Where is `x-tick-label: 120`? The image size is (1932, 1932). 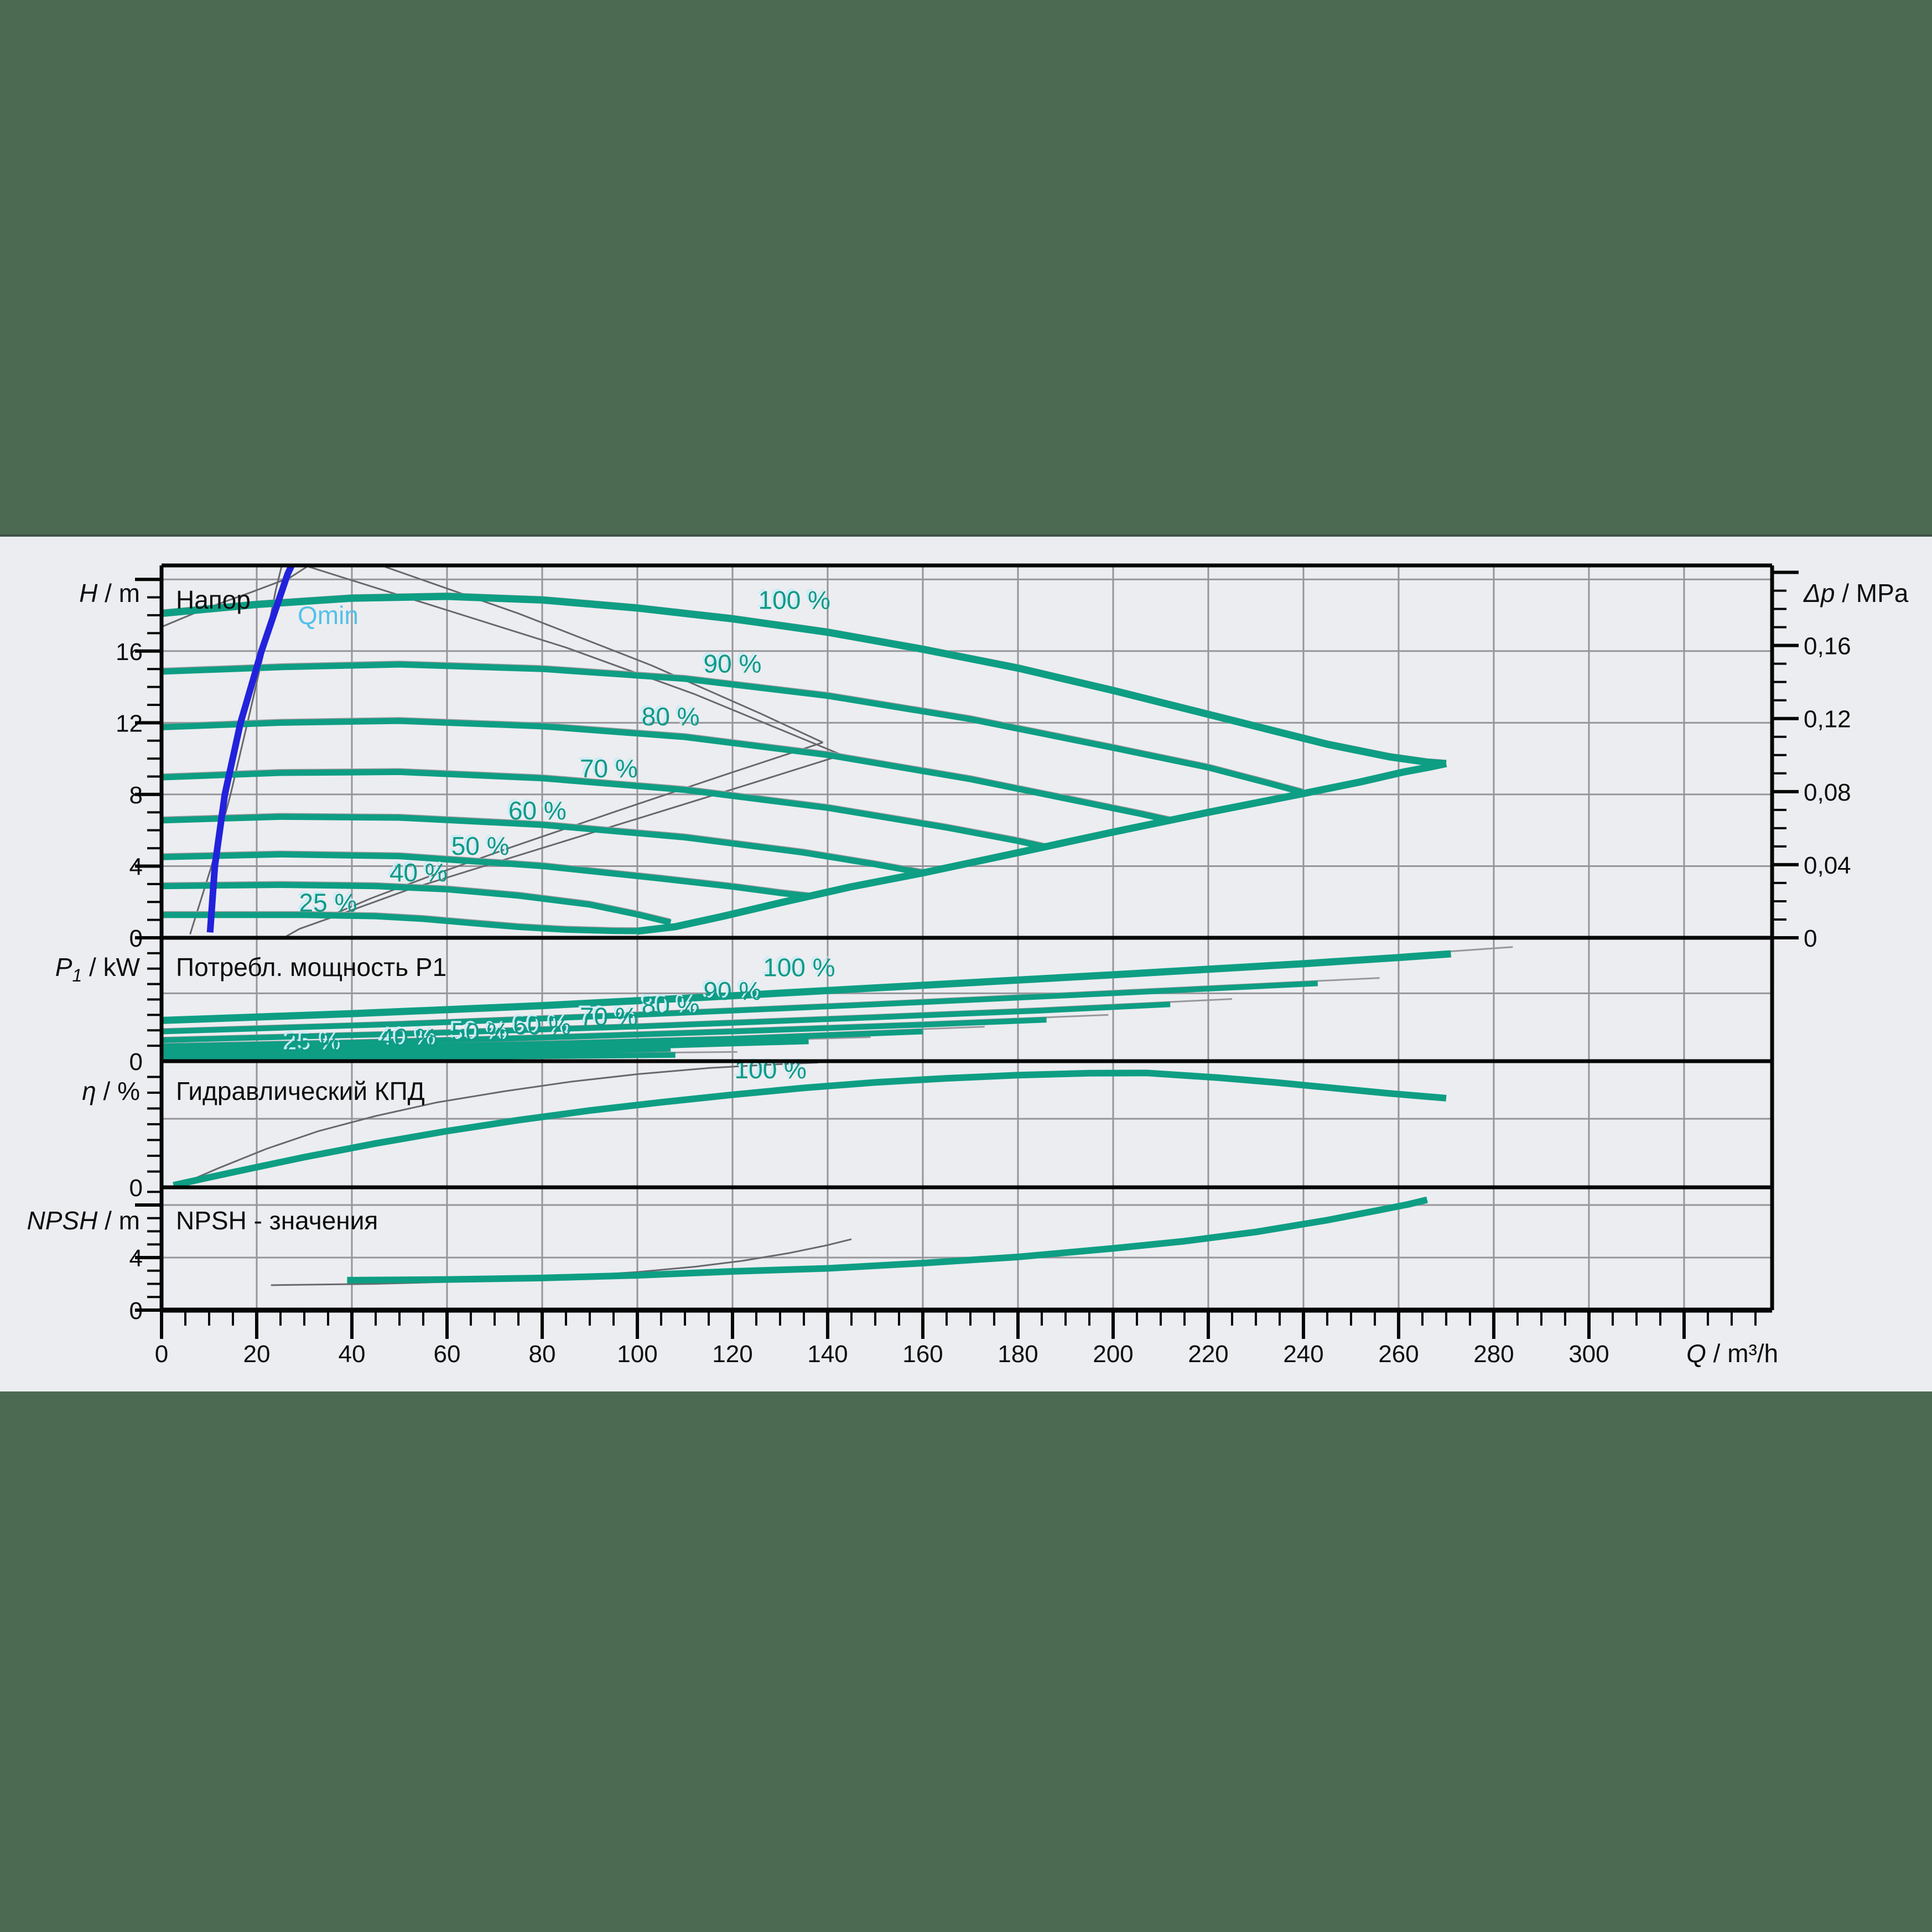
x-tick-label: 120 is located at coordinates (732, 1354).